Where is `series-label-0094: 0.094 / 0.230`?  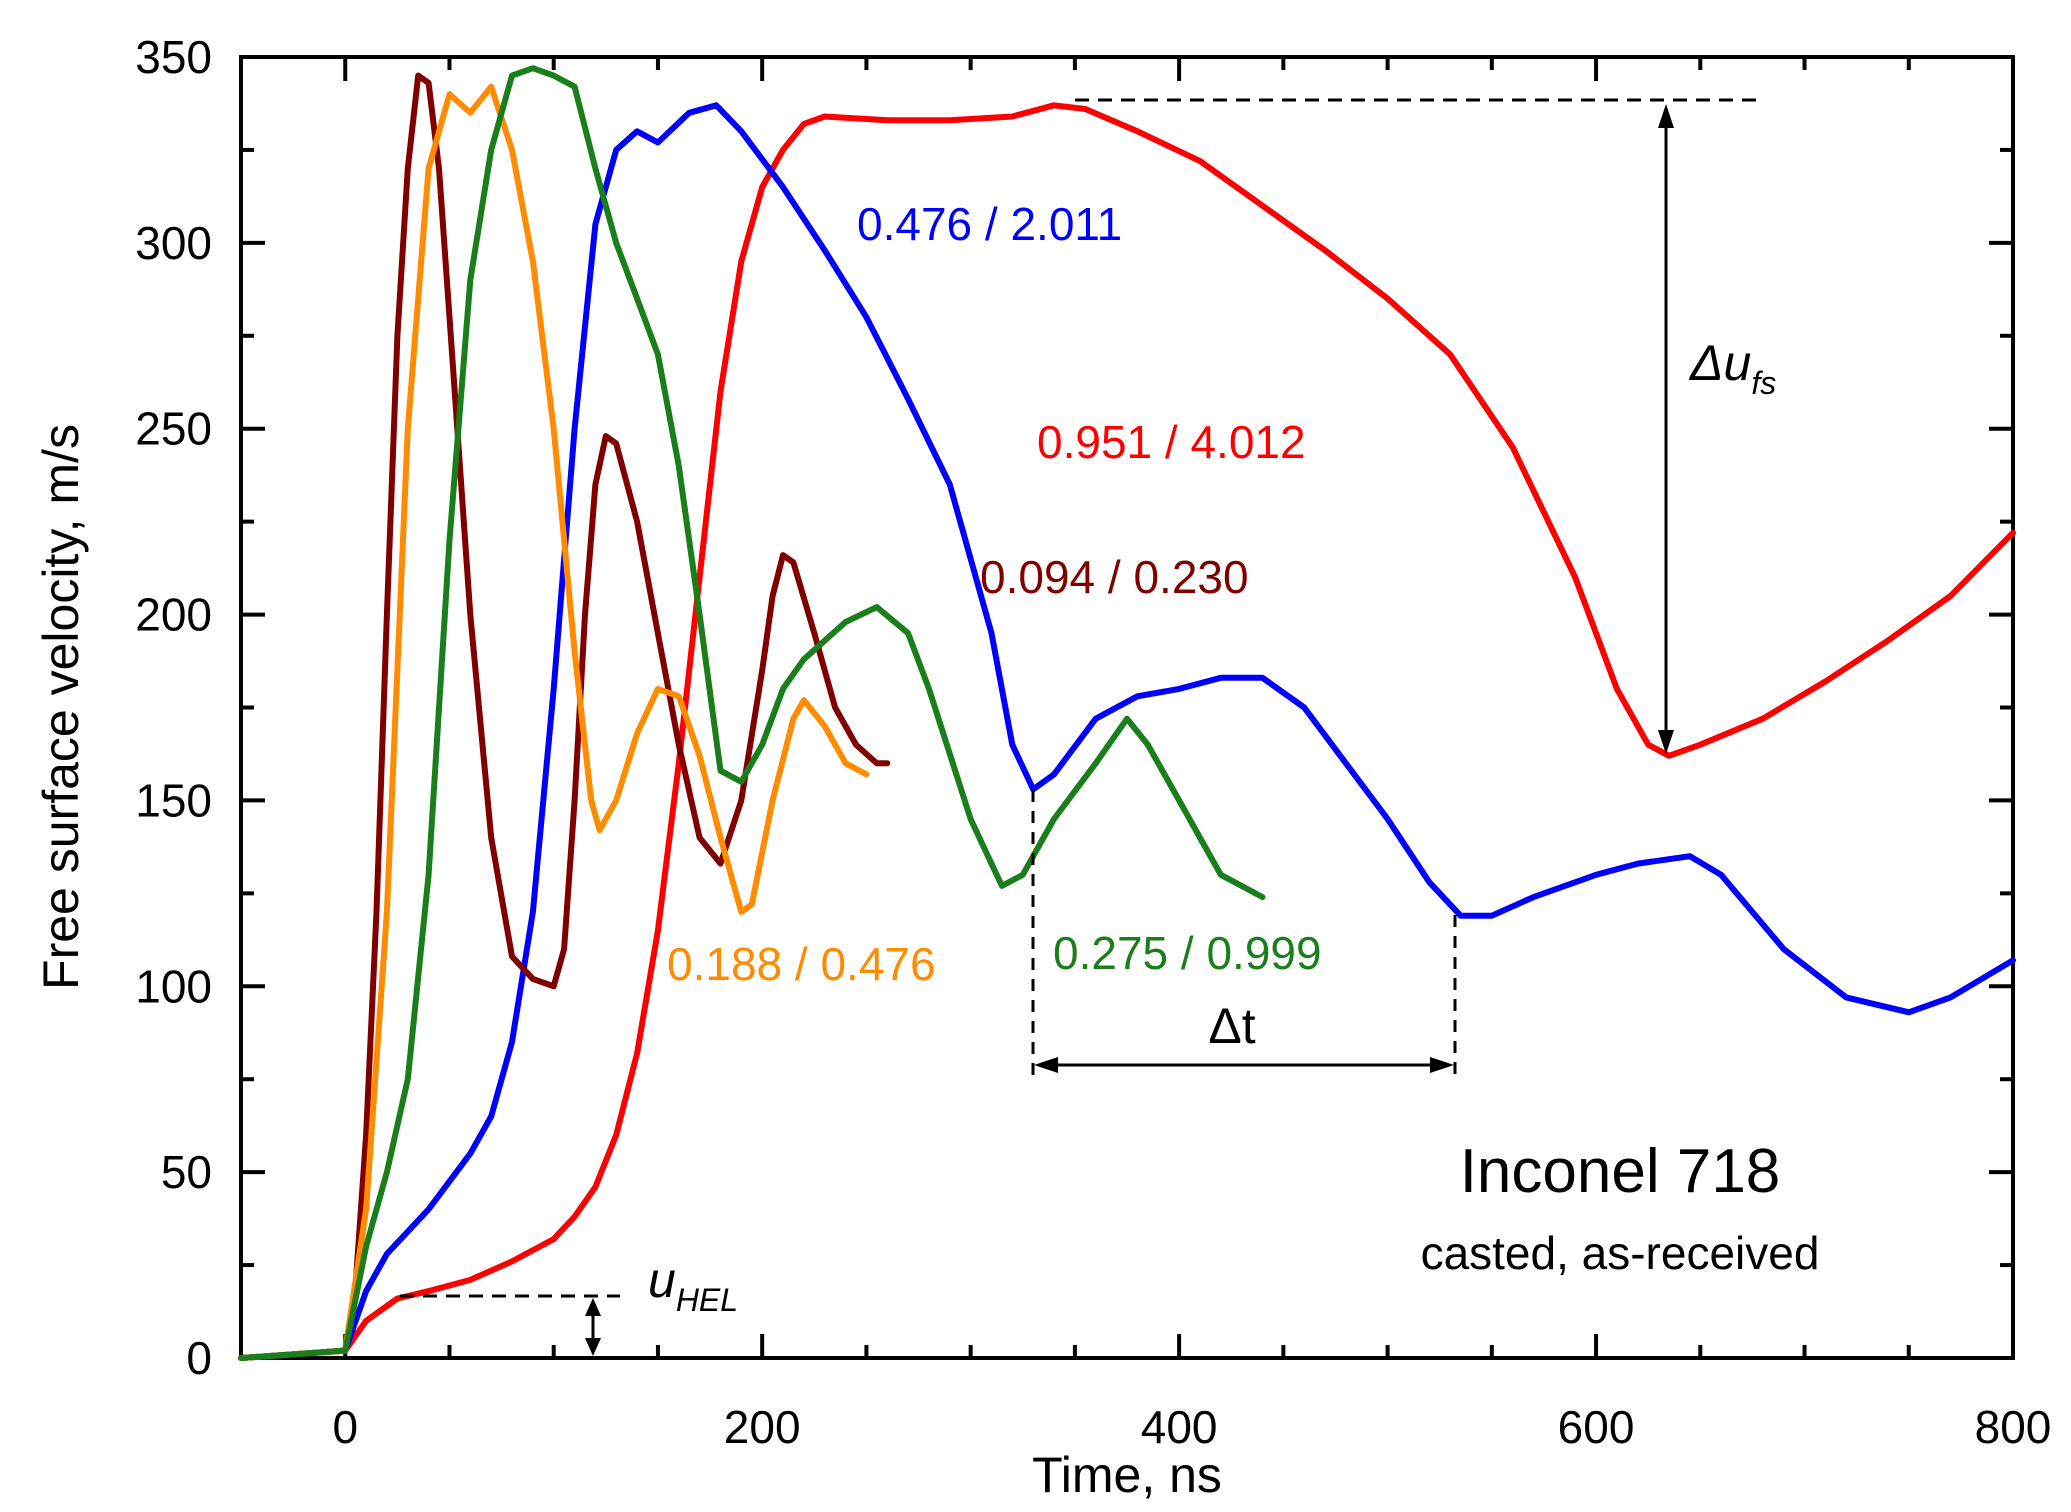
series-label-0094: 0.094 / 0.230 is located at coordinates (1114, 577).